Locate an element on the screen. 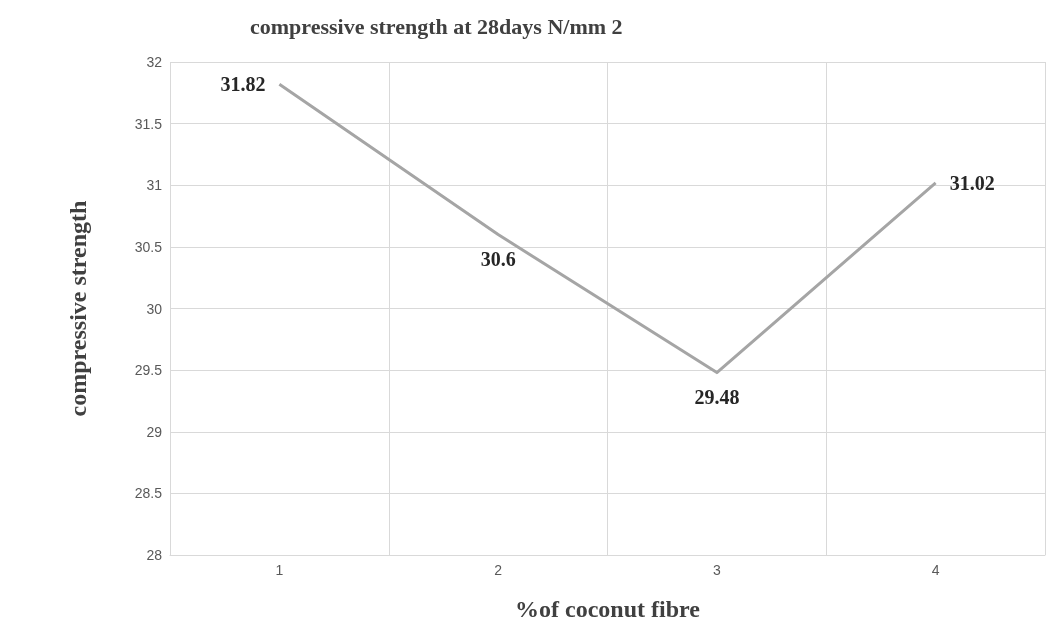  chart-title: compressive strength at 28days N/mm 2 is located at coordinates (436, 26).